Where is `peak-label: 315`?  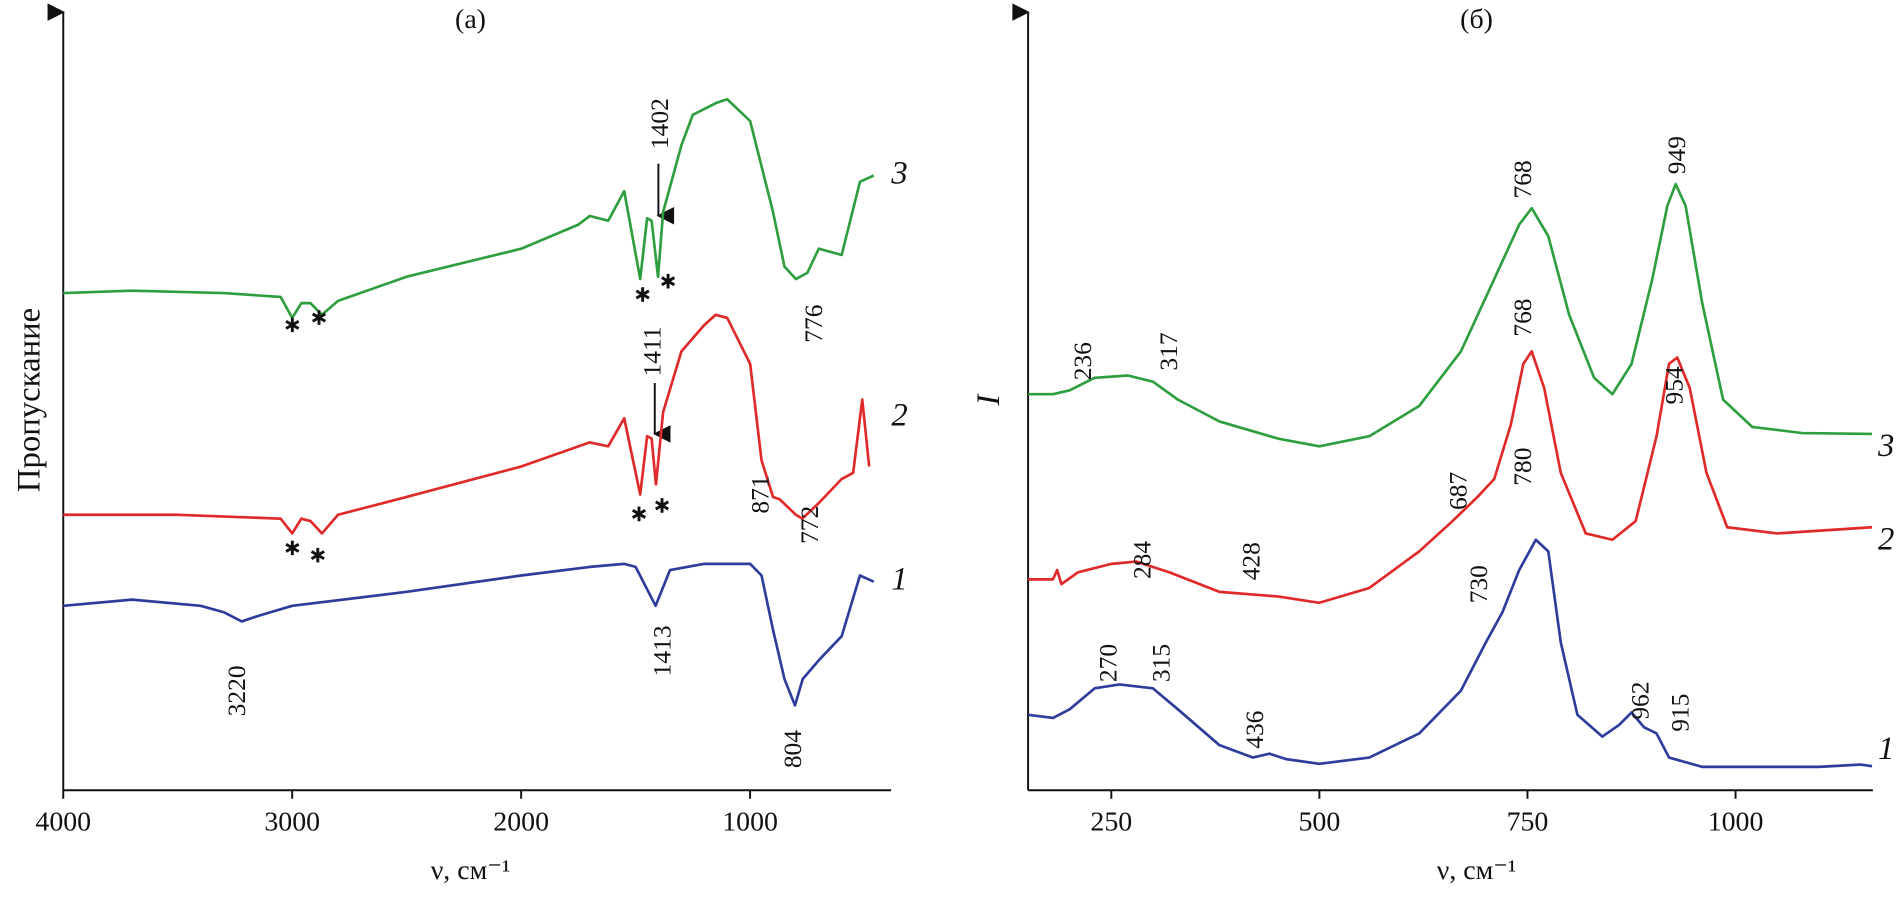 peak-label: 315 is located at coordinates (1161, 663).